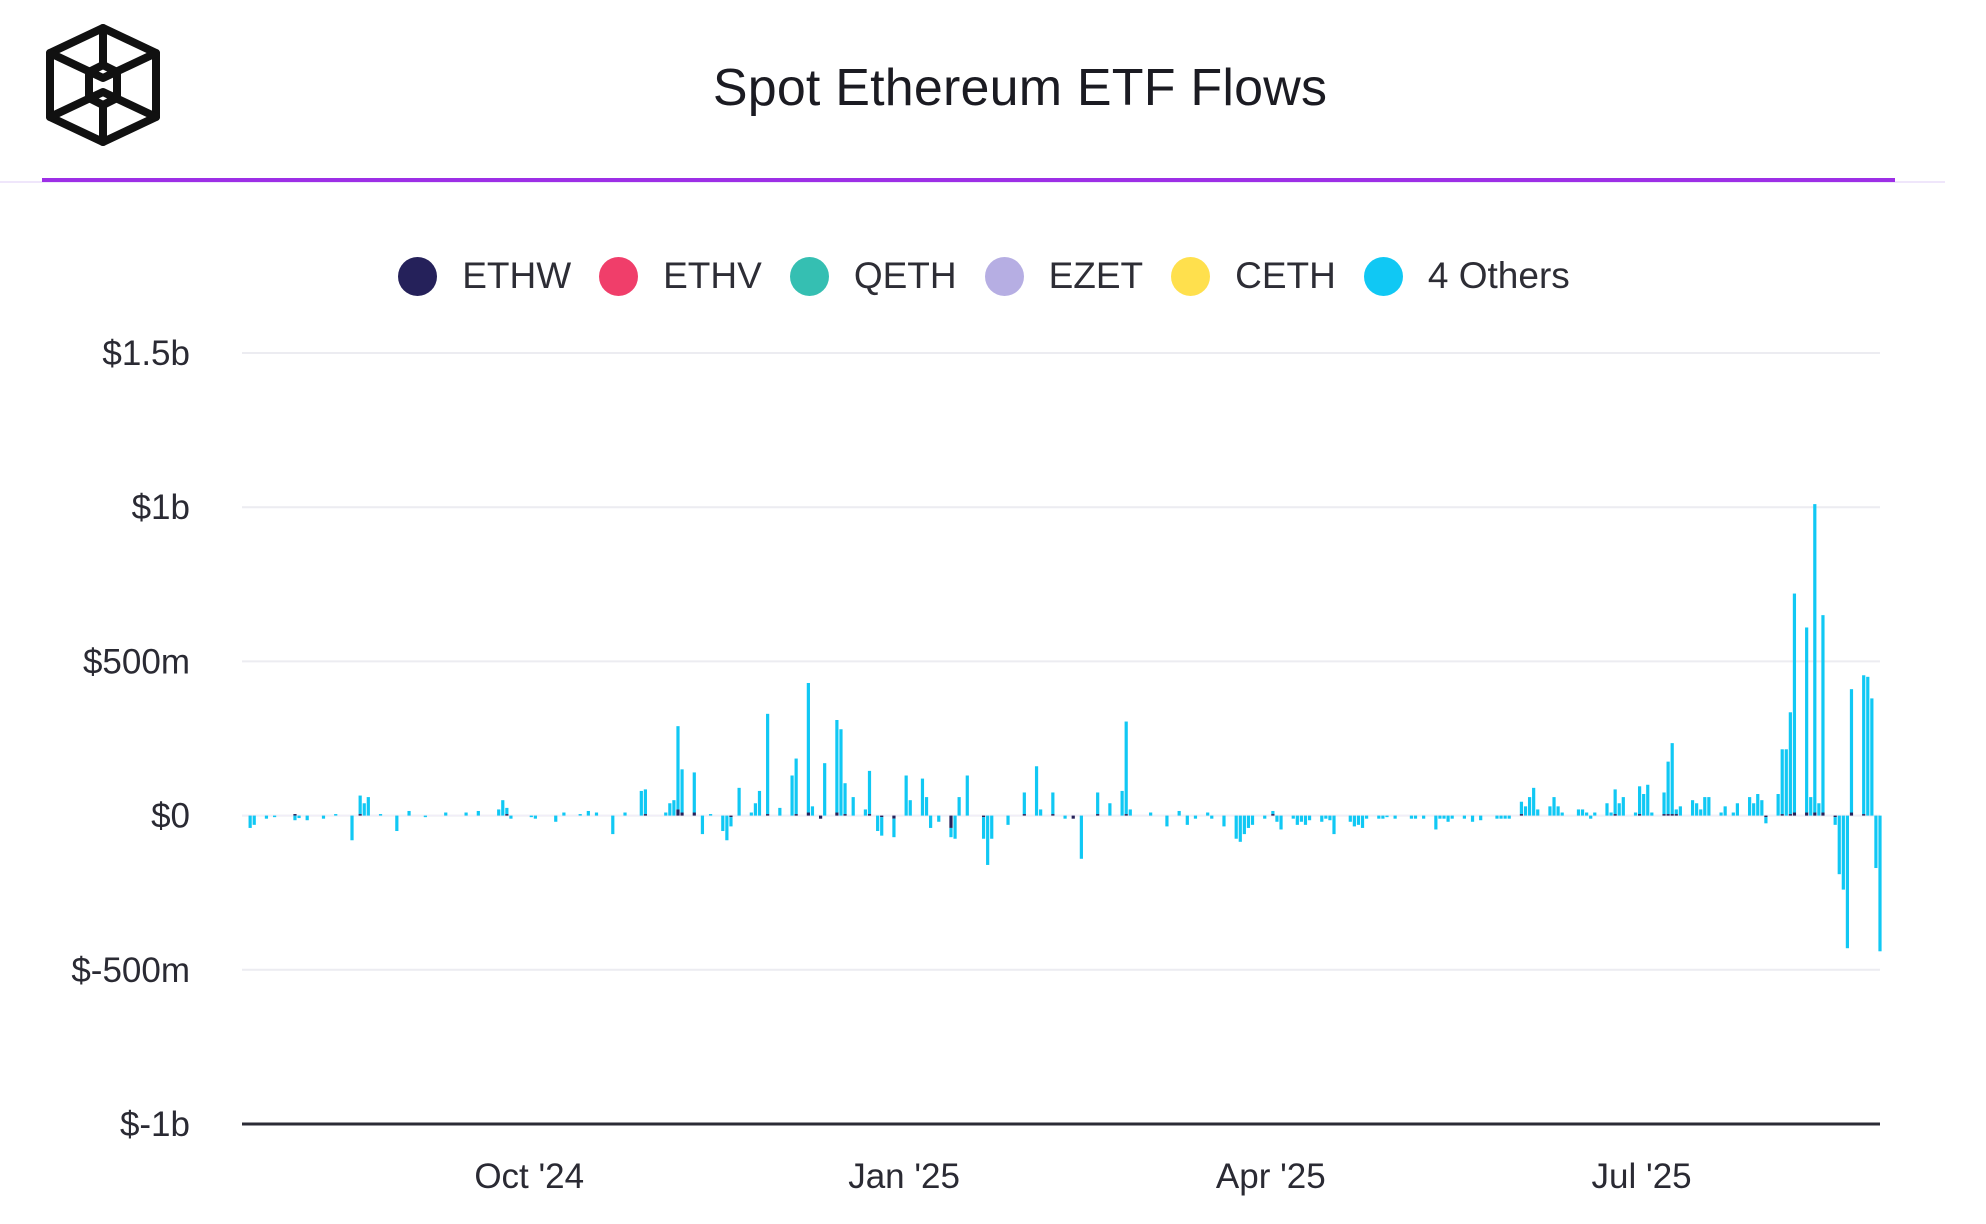  Describe the element at coordinates (680, 276) in the screenshot. I see `legend-item-ethv: ETHV` at that location.